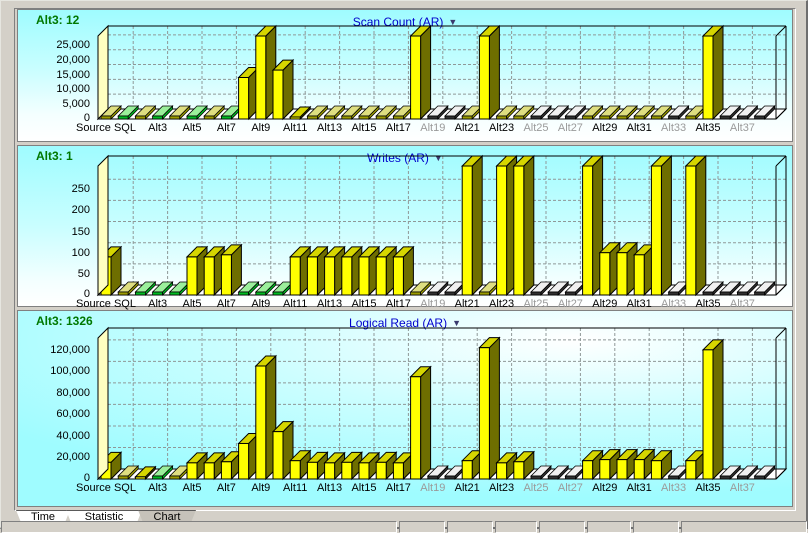  What do you see at coordinates (627, 112) in the screenshot?
I see `tile-Alt30` at bounding box center [627, 112].